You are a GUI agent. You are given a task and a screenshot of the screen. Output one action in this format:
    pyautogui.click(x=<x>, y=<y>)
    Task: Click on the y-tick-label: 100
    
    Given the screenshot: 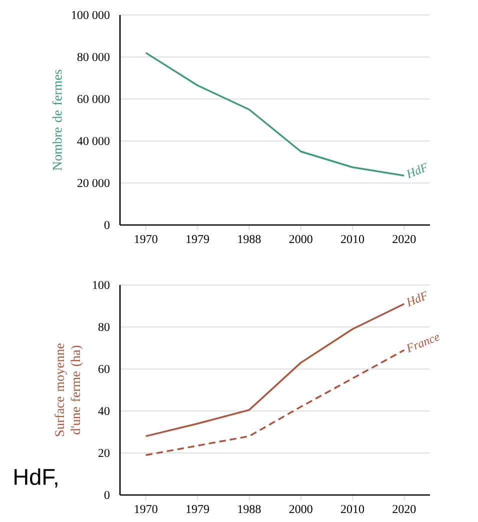 What is the action you would take?
    pyautogui.click(x=101, y=285)
    